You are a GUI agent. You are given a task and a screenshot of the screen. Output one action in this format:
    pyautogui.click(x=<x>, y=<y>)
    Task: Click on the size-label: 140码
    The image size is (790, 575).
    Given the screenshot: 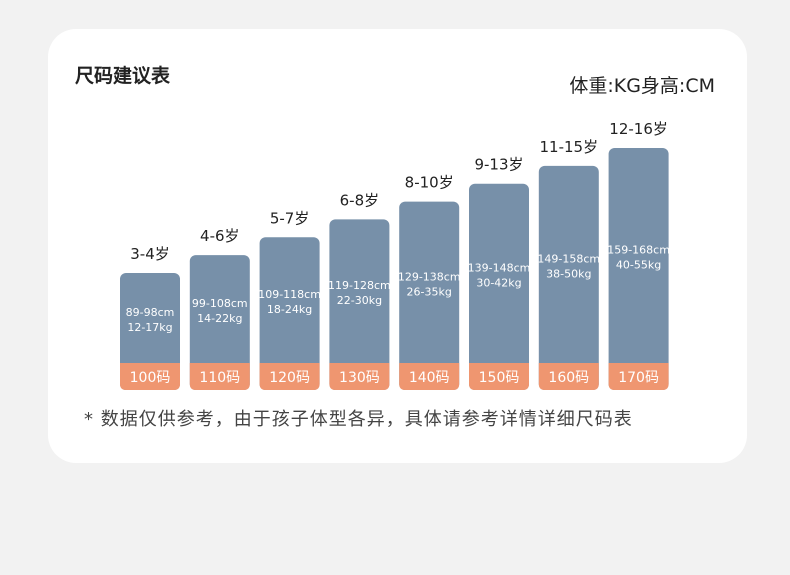 What is the action you would take?
    pyautogui.click(x=429, y=378)
    